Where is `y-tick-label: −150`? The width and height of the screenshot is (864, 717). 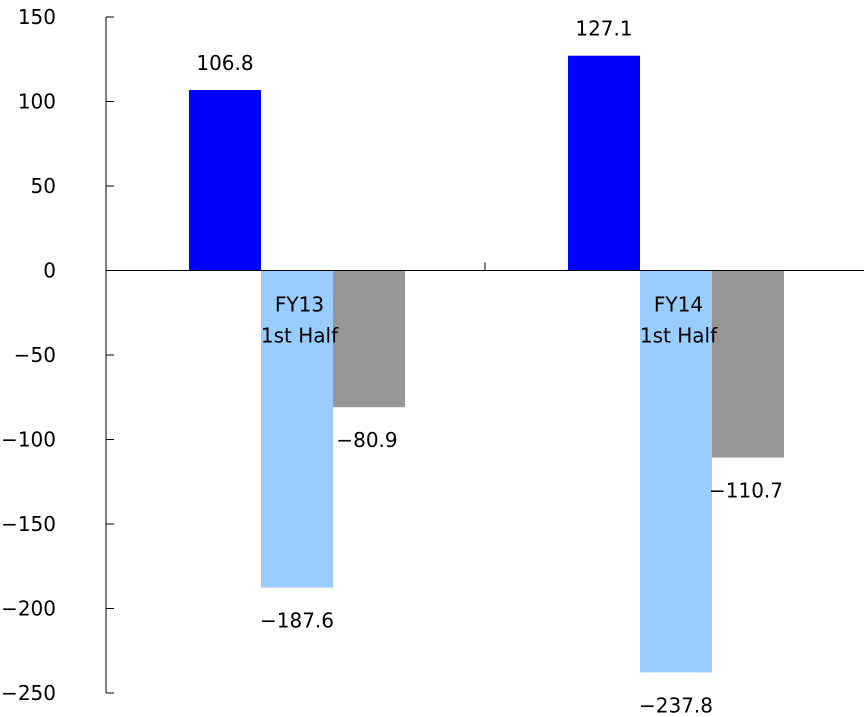
y-tick-label: −150 is located at coordinates (28, 524).